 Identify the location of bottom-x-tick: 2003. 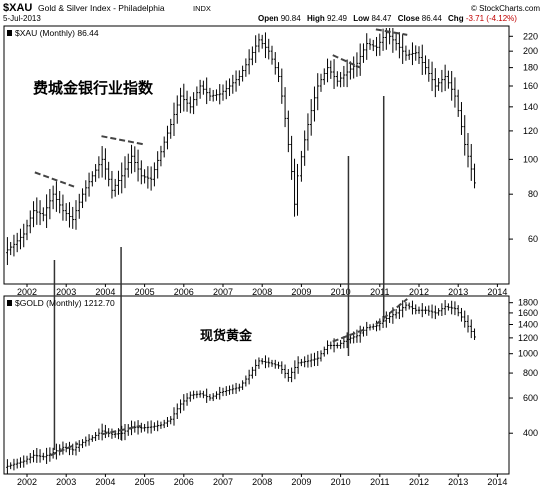
(66, 482).